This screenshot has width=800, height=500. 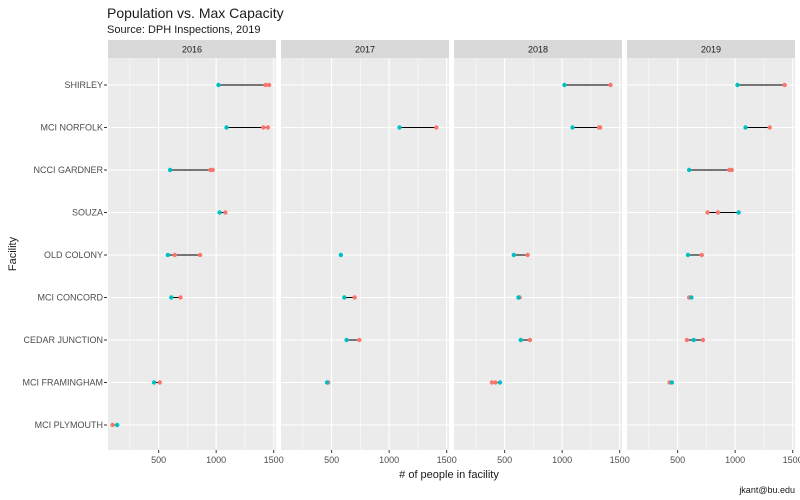 What do you see at coordinates (13, 253) in the screenshot?
I see `y-axis-title: Facility` at bounding box center [13, 253].